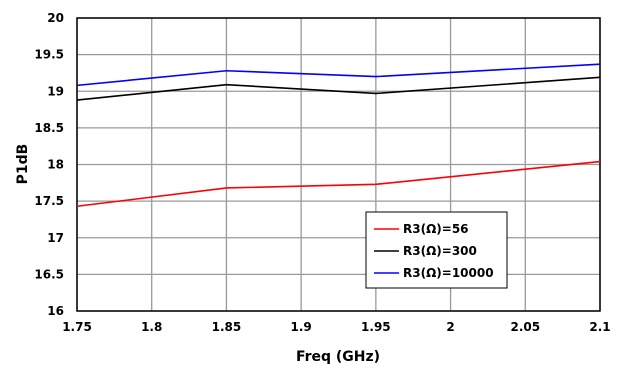  Describe the element at coordinates (77, 327) in the screenshot. I see `x-tick-label: 1.75` at that location.